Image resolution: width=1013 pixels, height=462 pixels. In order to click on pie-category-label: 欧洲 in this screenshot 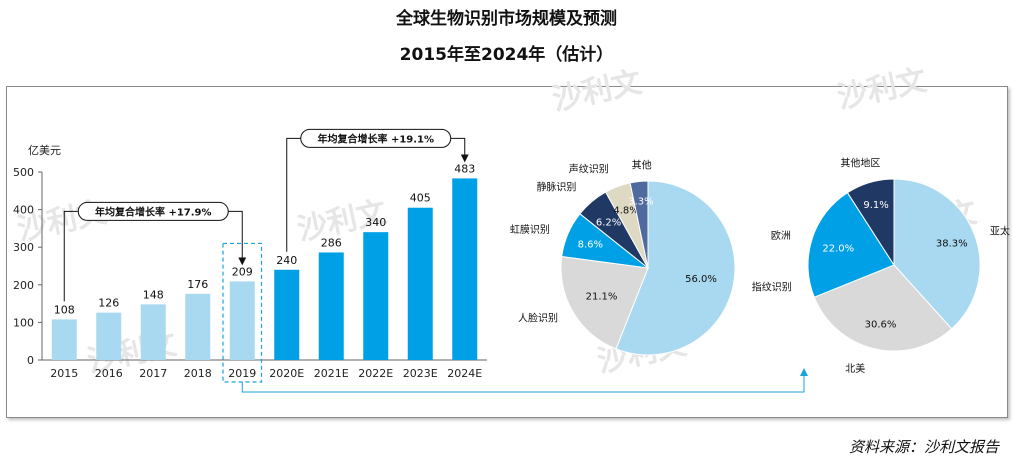, I will do `click(781, 236)`.